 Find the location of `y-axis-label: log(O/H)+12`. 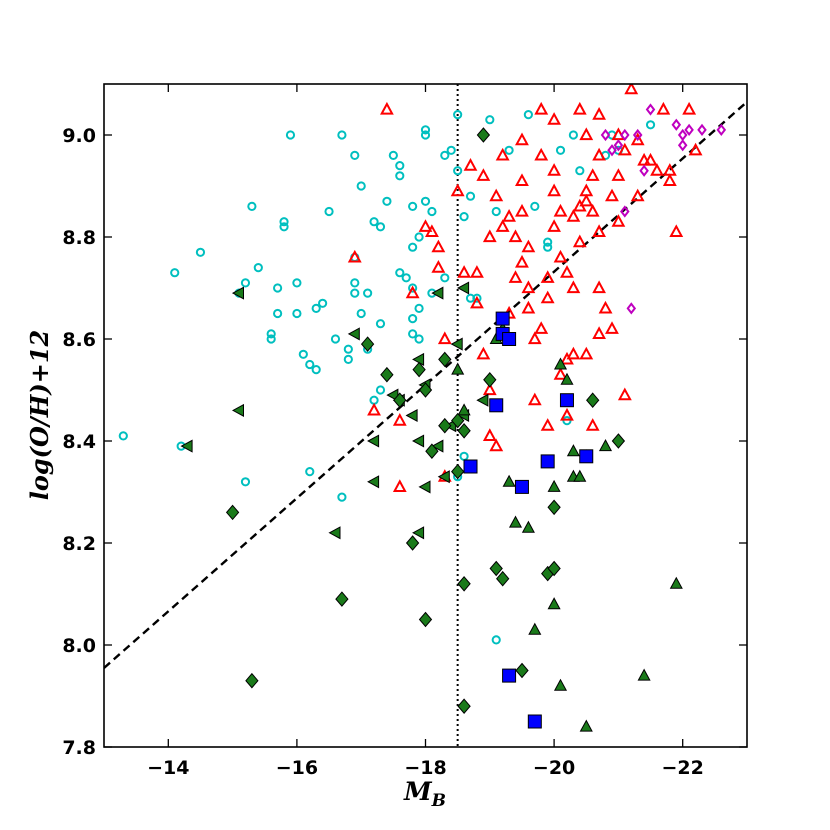

y-axis-label: log(O/H)+12 is located at coordinates (39, 415).